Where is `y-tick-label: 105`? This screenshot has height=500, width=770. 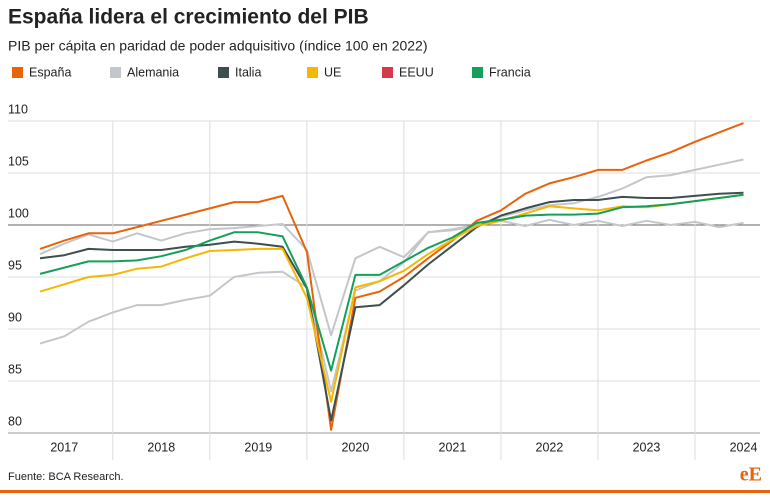 y-tick-label: 105 is located at coordinates (18, 161).